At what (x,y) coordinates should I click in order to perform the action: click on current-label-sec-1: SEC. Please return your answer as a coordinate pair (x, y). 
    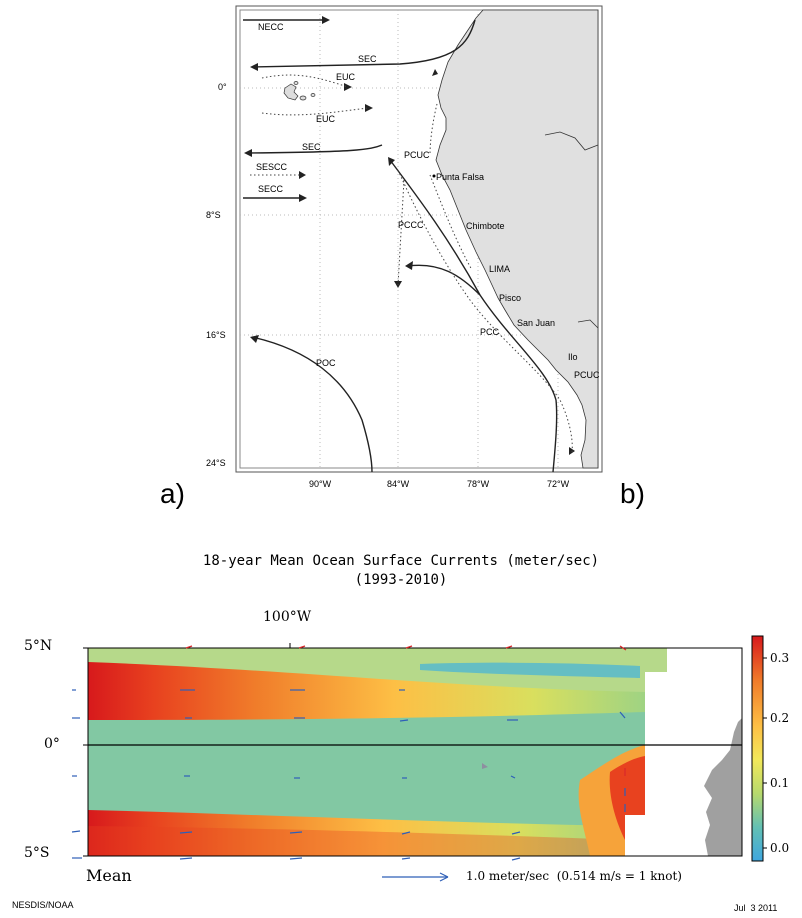
    Looking at the image, I should click on (367, 59).